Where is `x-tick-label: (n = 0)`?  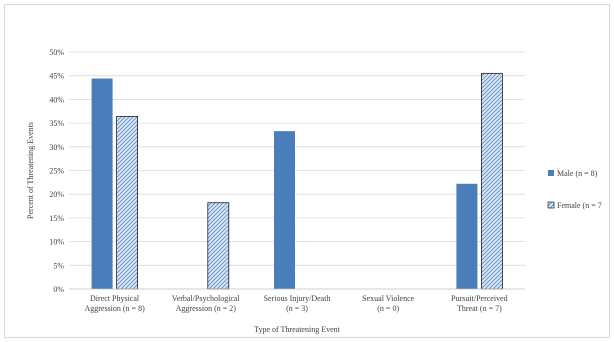
x-tick-label: (n = 0) is located at coordinates (388, 308).